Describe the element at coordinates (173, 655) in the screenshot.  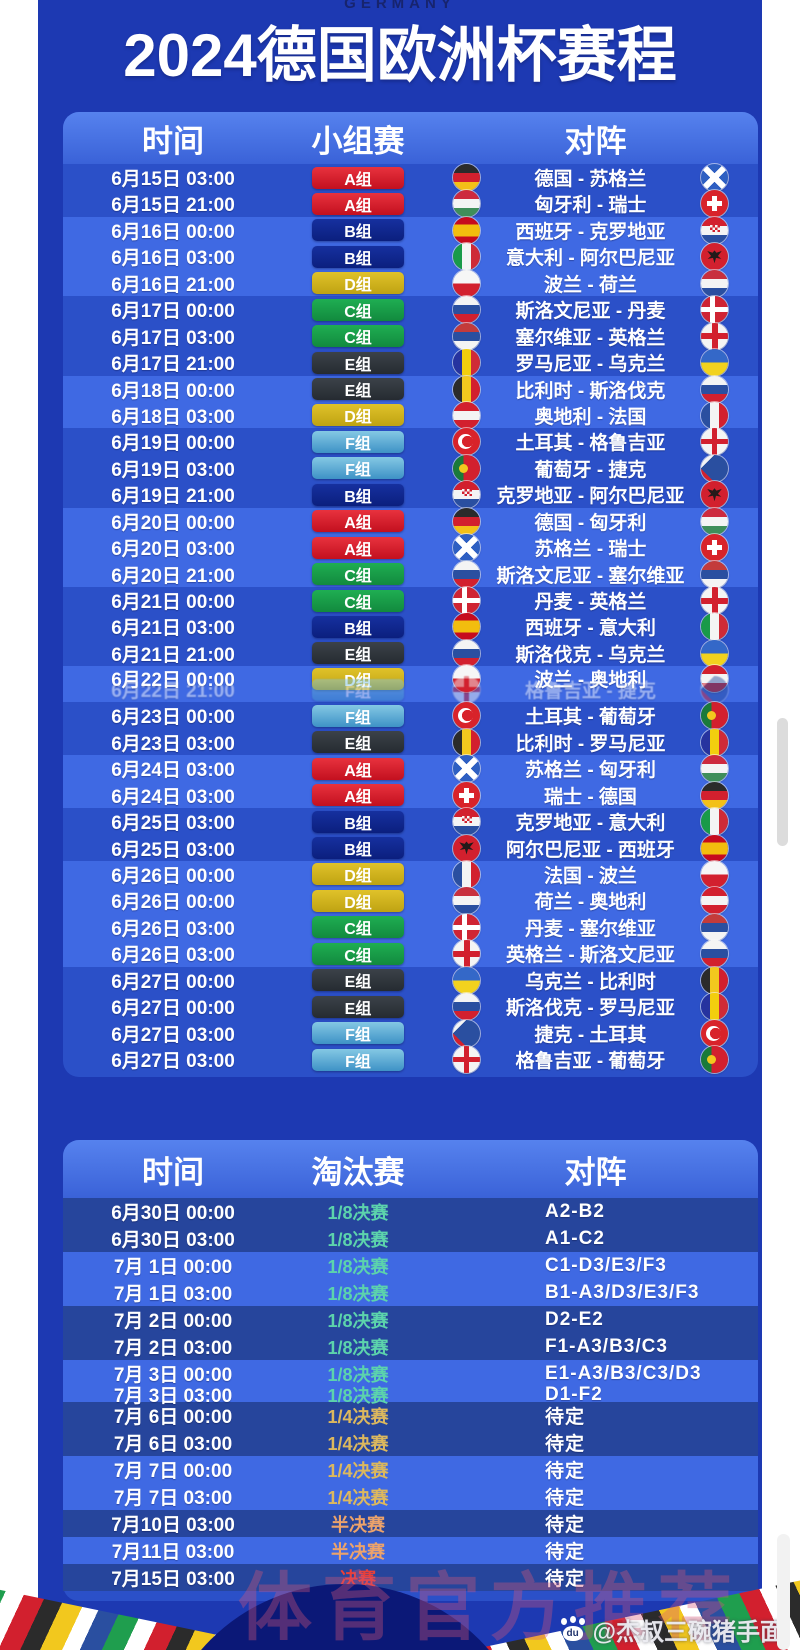
I see `match-time: 6月21日 21:00` at that location.